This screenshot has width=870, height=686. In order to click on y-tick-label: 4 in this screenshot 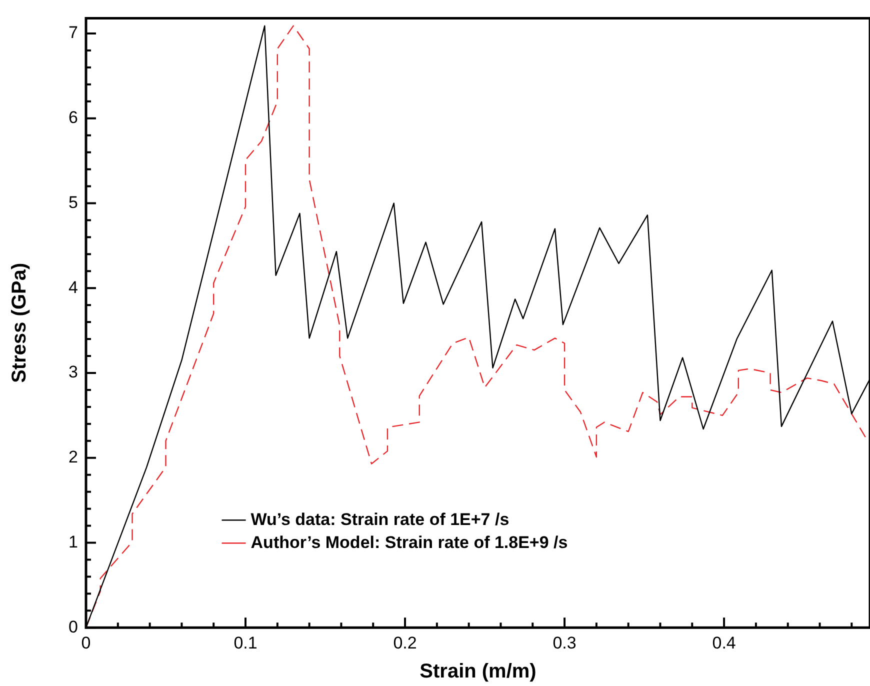, I will do `click(73, 287)`.